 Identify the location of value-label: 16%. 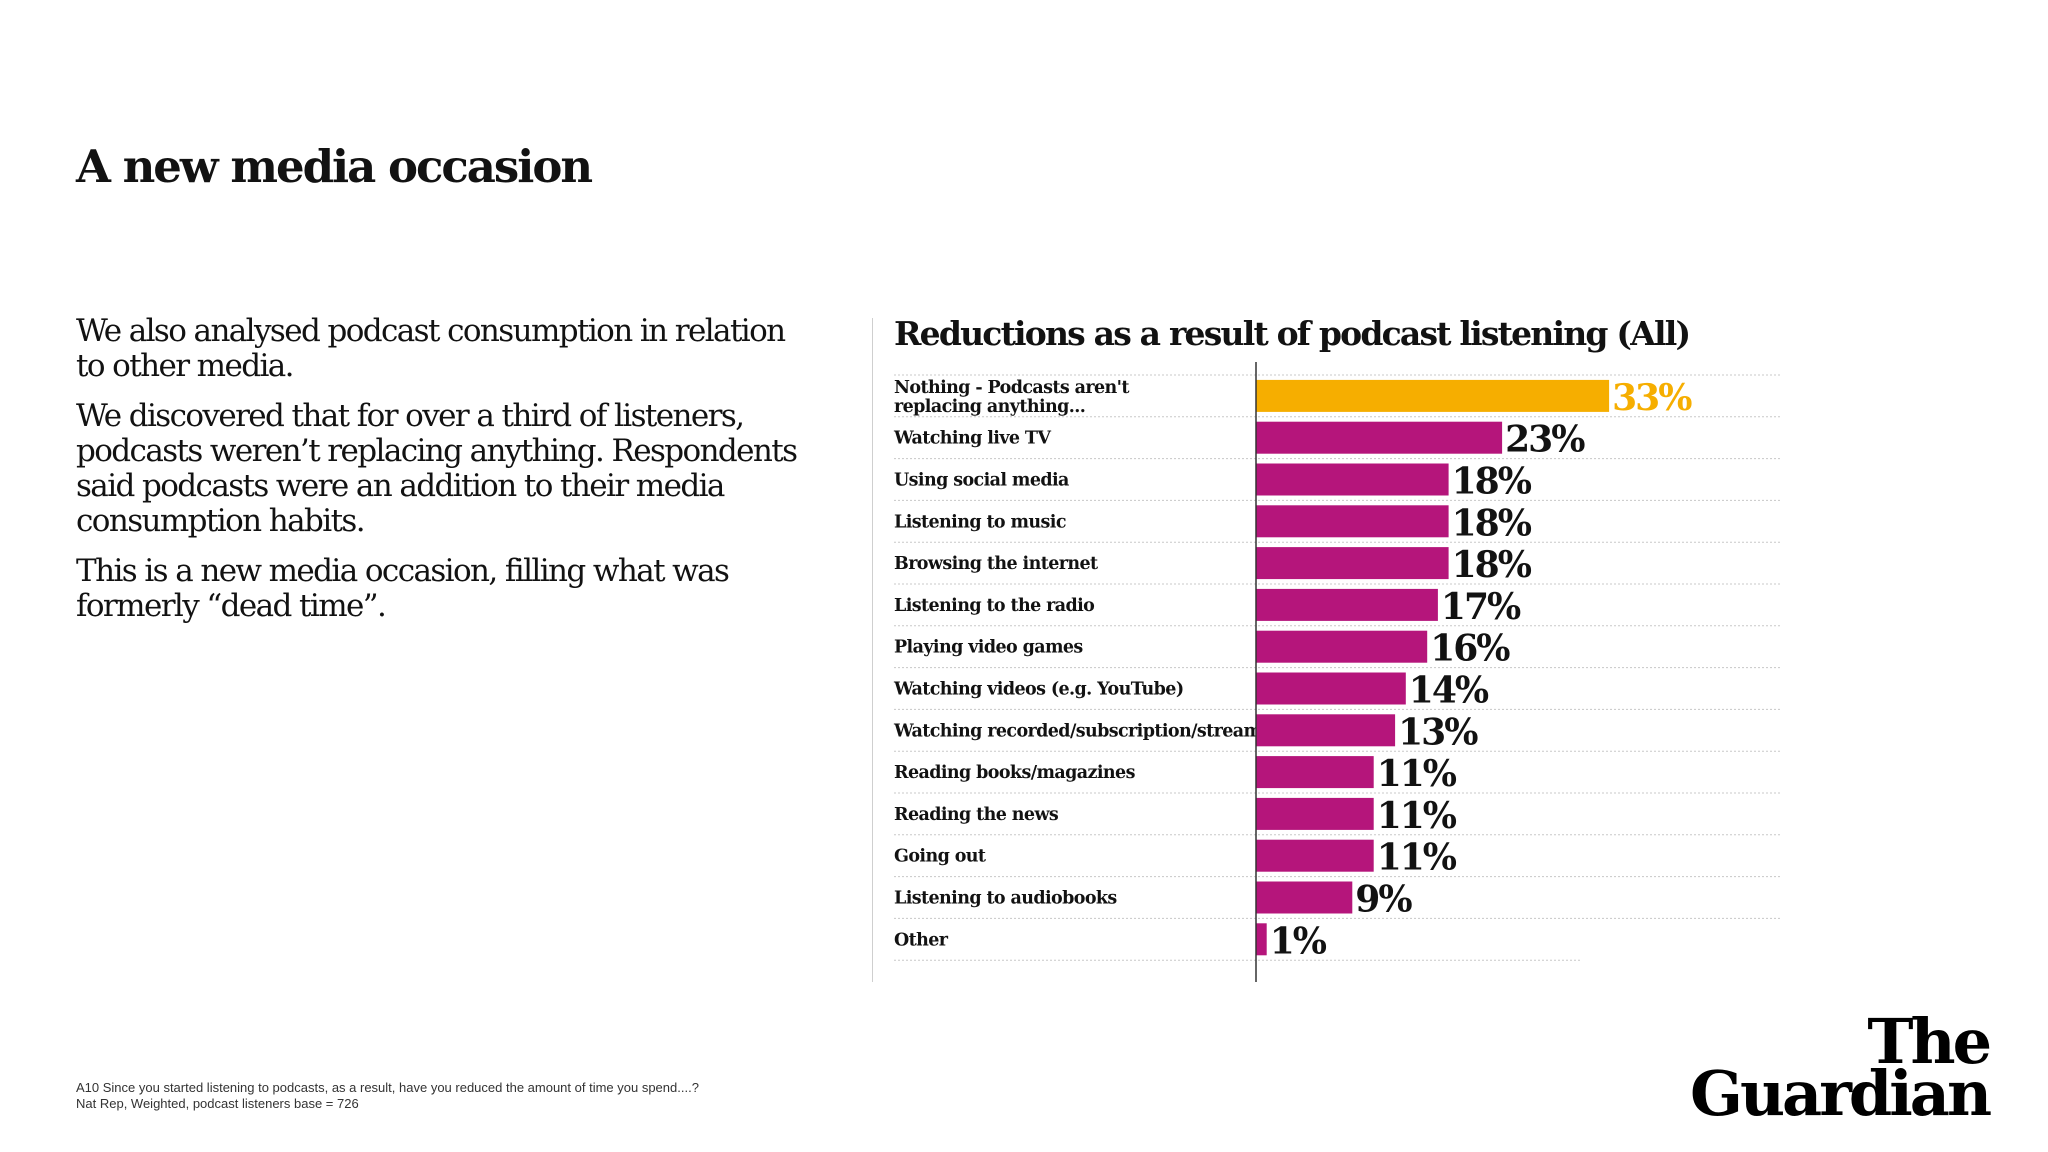
(1470, 649).